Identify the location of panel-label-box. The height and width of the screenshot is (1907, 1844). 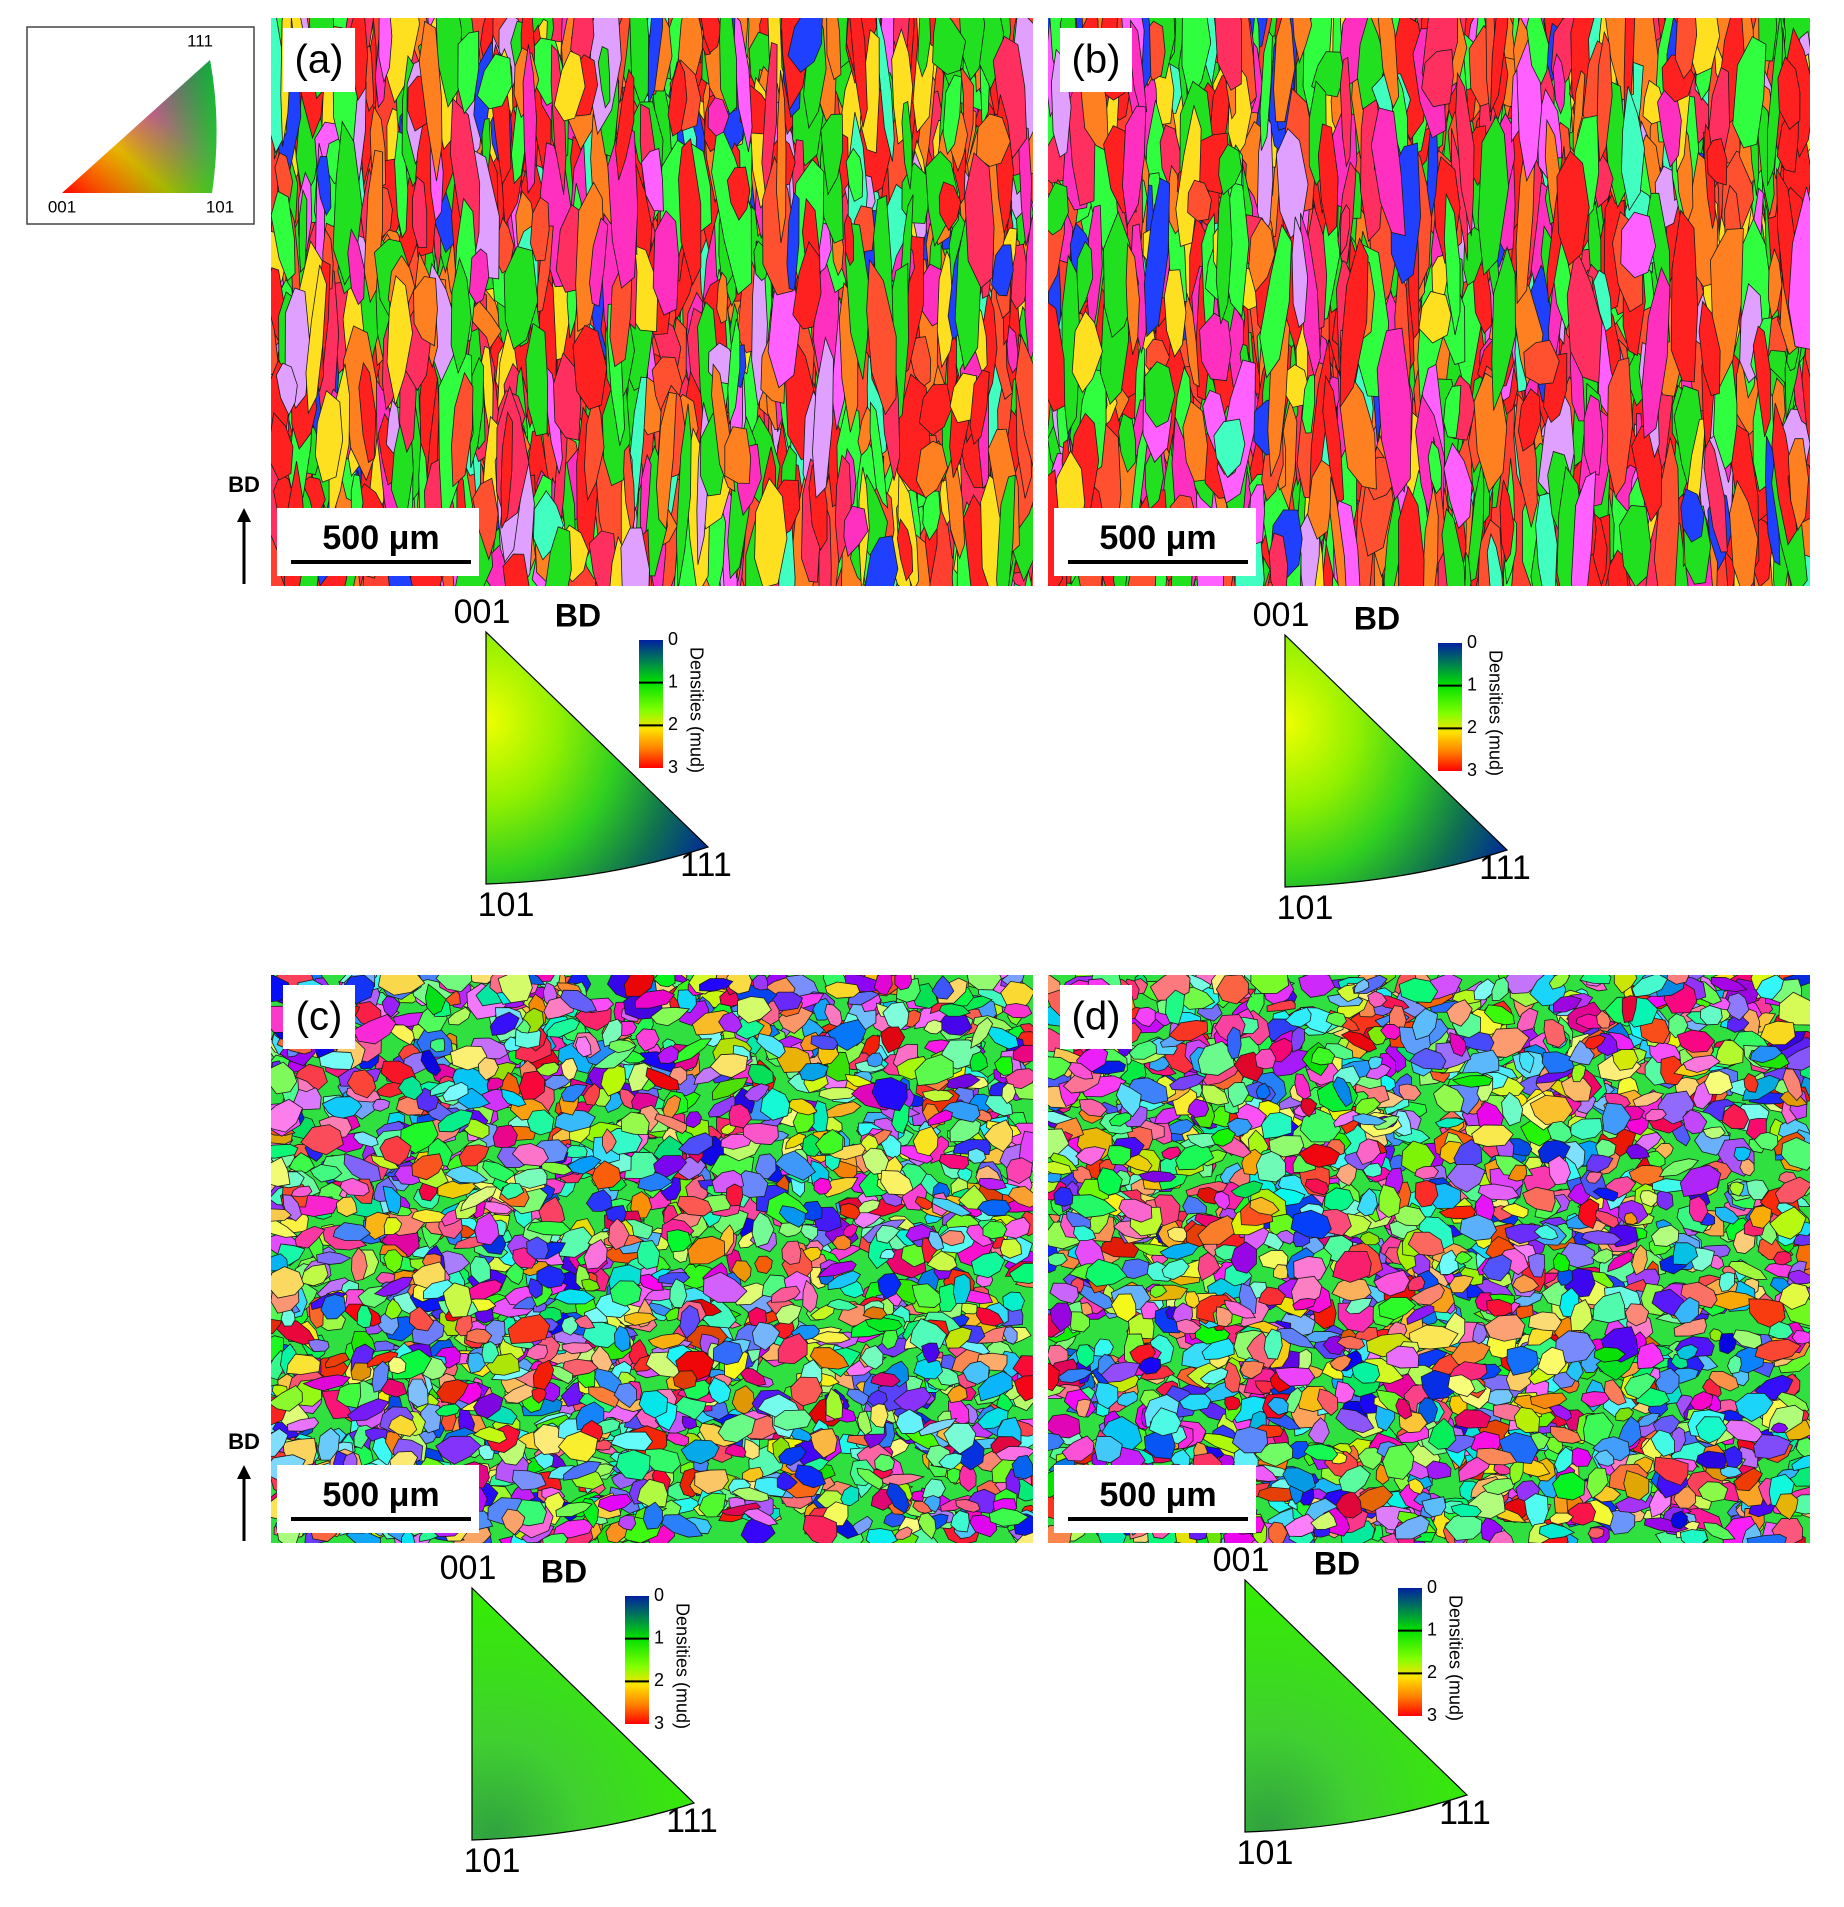
(319, 60).